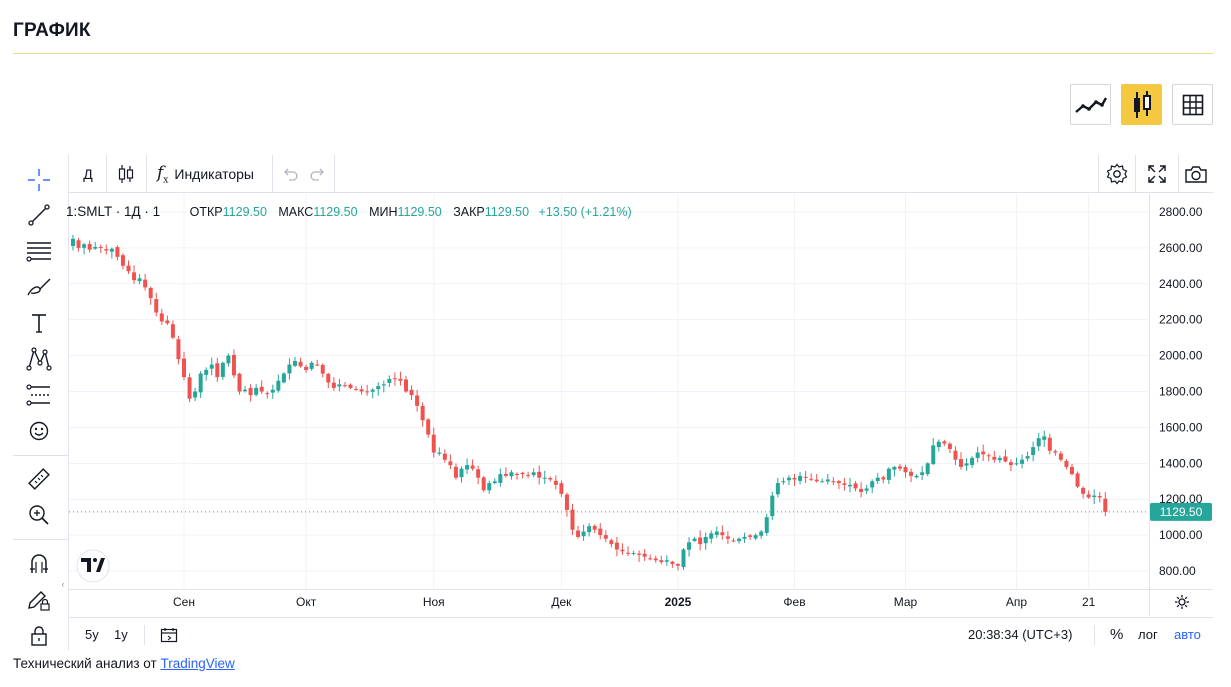 This screenshot has height=687, width=1231. Describe the element at coordinates (39, 479) in the screenshot. I see `ruler-tool` at that location.